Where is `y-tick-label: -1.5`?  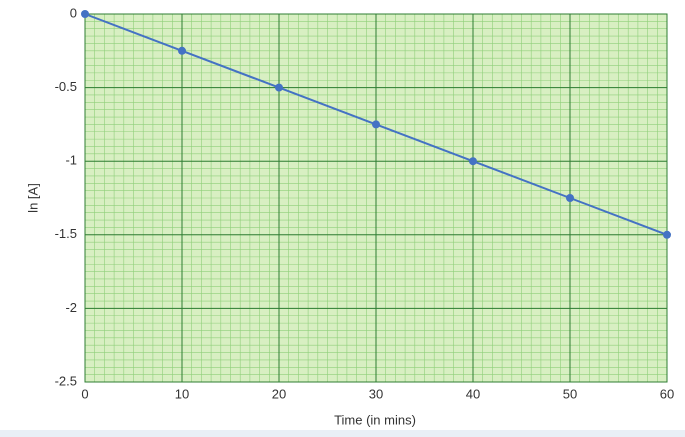
y-tick-label: -1.5 is located at coordinates (66, 233).